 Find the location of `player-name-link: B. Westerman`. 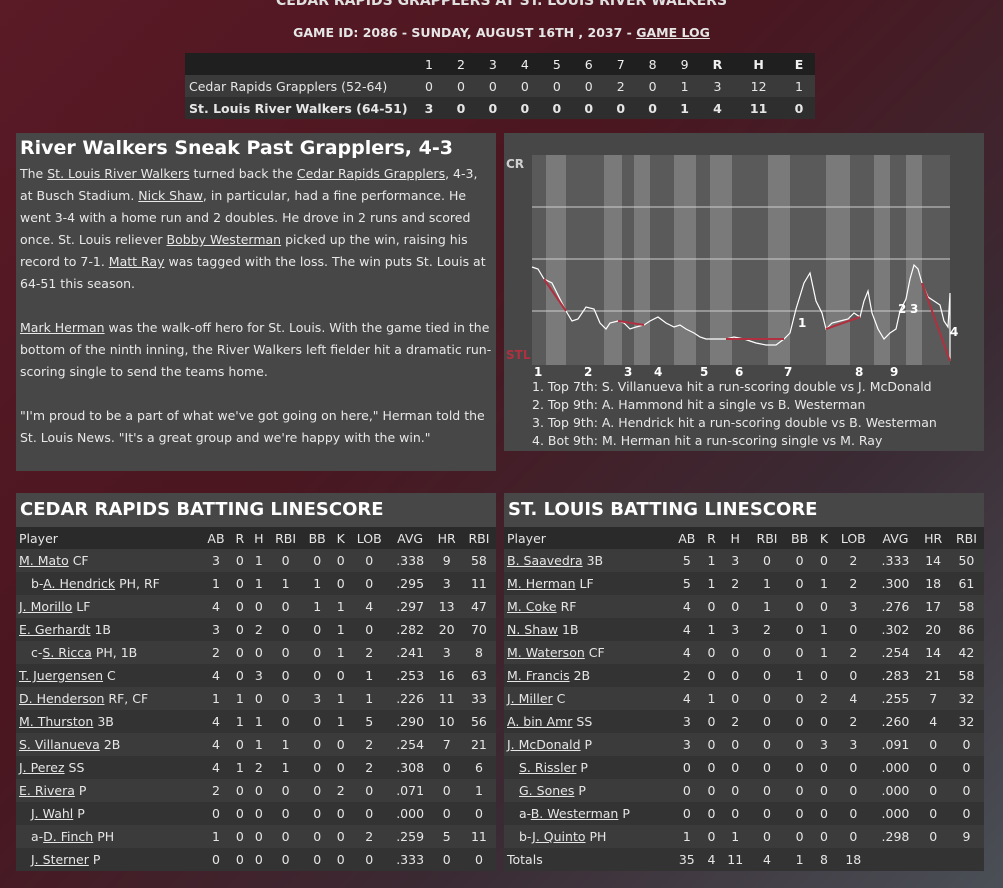

player-name-link: B. Westerman is located at coordinates (574, 813).